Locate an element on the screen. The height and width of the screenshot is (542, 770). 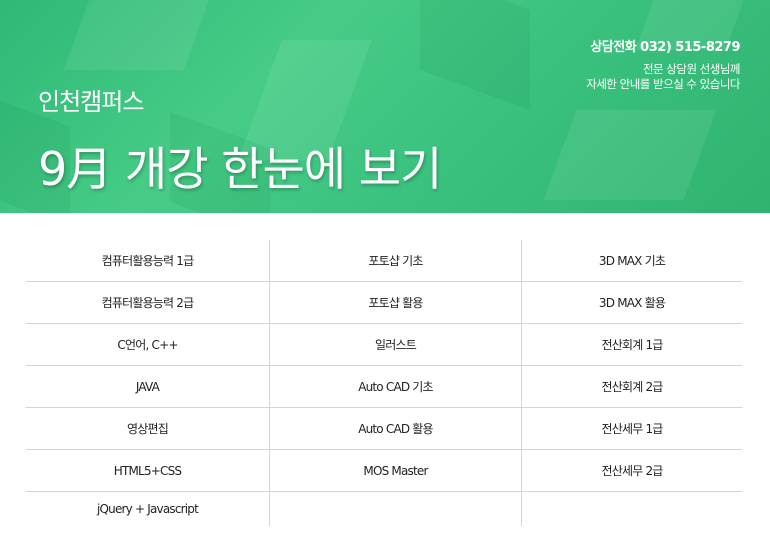
course-cell: 컴퓨터활용능력 1급 is located at coordinates (148, 260).